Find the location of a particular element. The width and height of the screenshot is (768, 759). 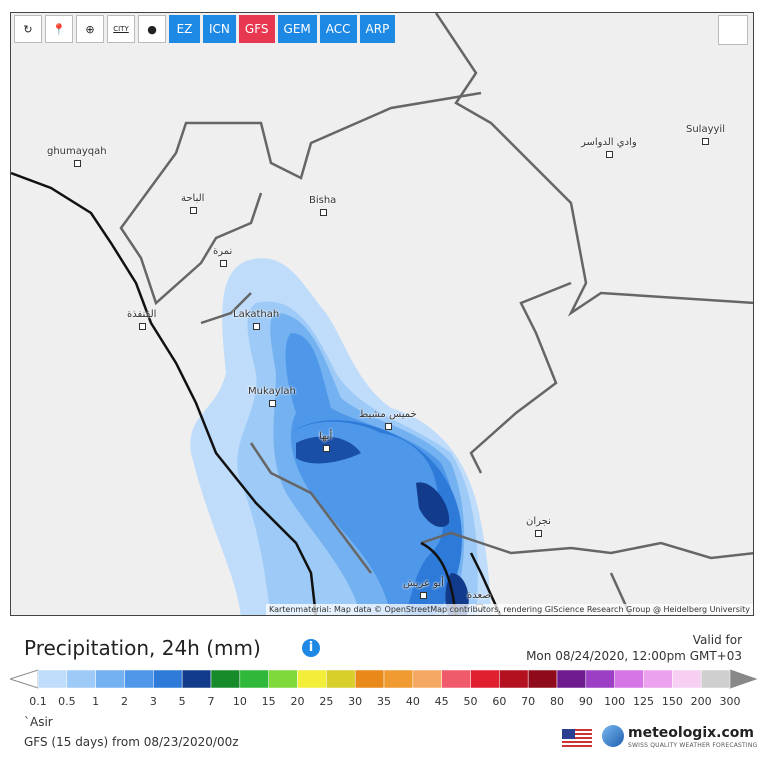

colorbar-label: 1 is located at coordinates (96, 701).